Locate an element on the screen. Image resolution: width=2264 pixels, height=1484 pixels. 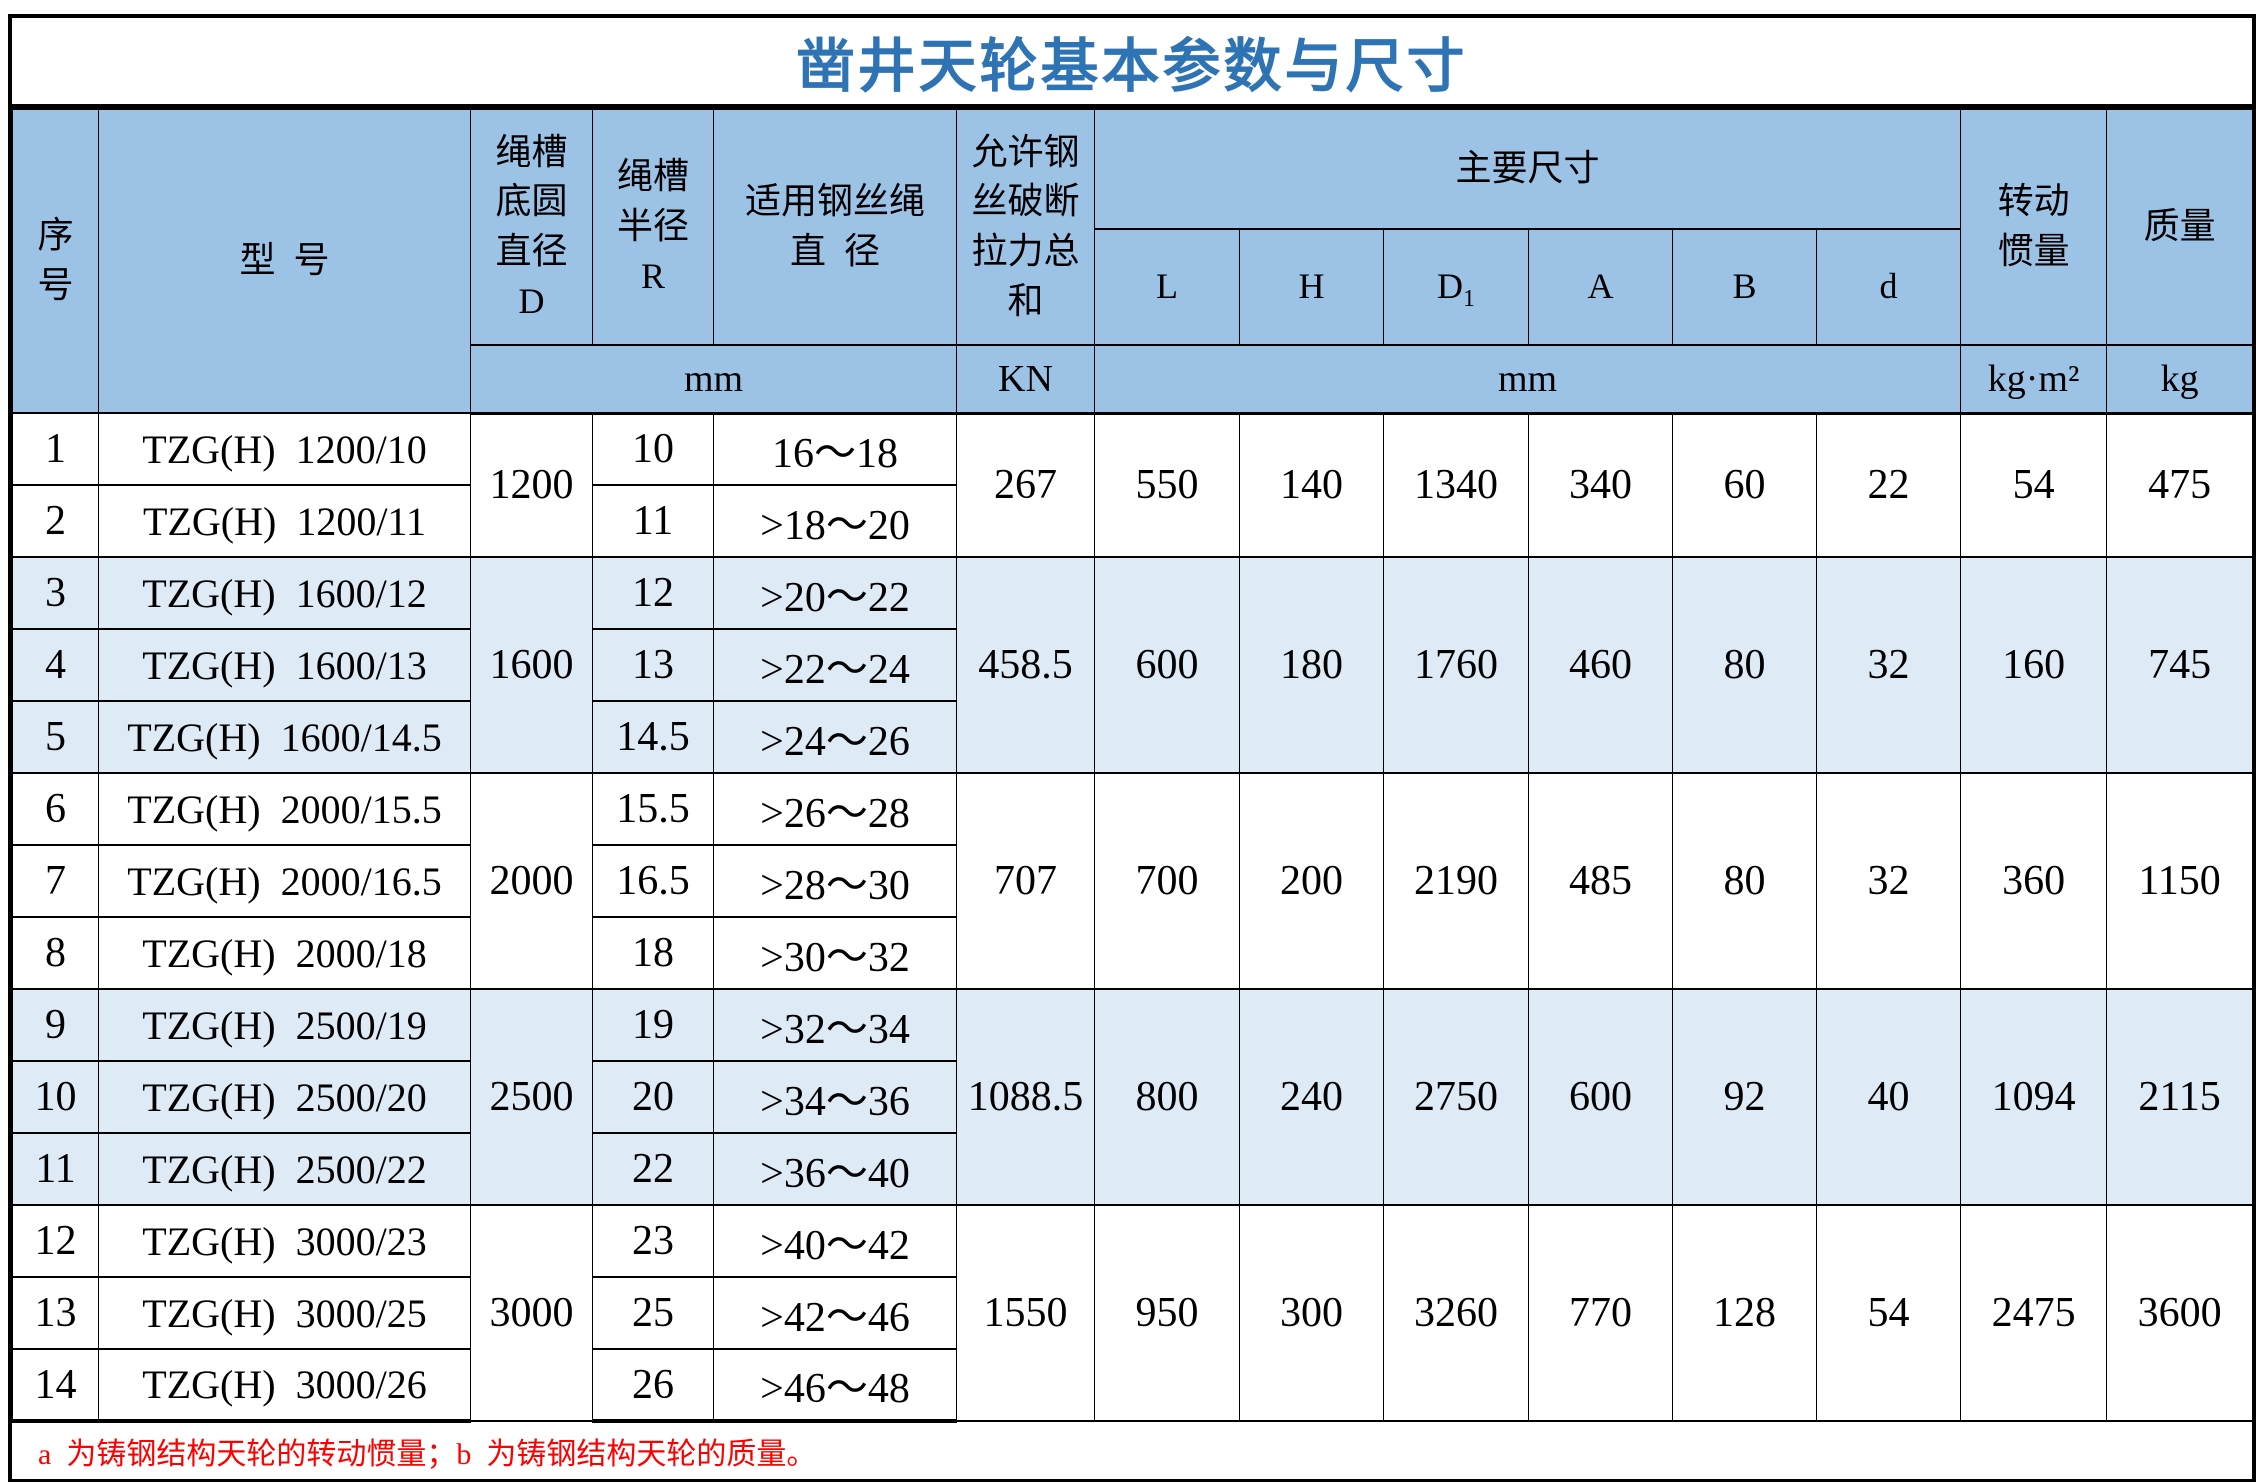
mass-cell: 3600 is located at coordinates (2180, 1313).